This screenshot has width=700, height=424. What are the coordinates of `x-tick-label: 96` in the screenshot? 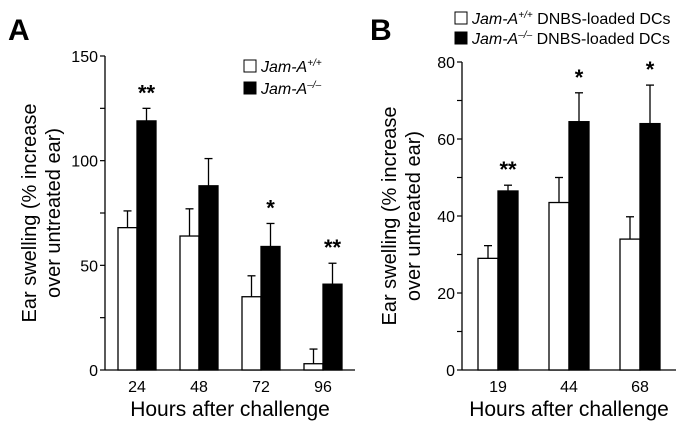 It's located at (323, 387).